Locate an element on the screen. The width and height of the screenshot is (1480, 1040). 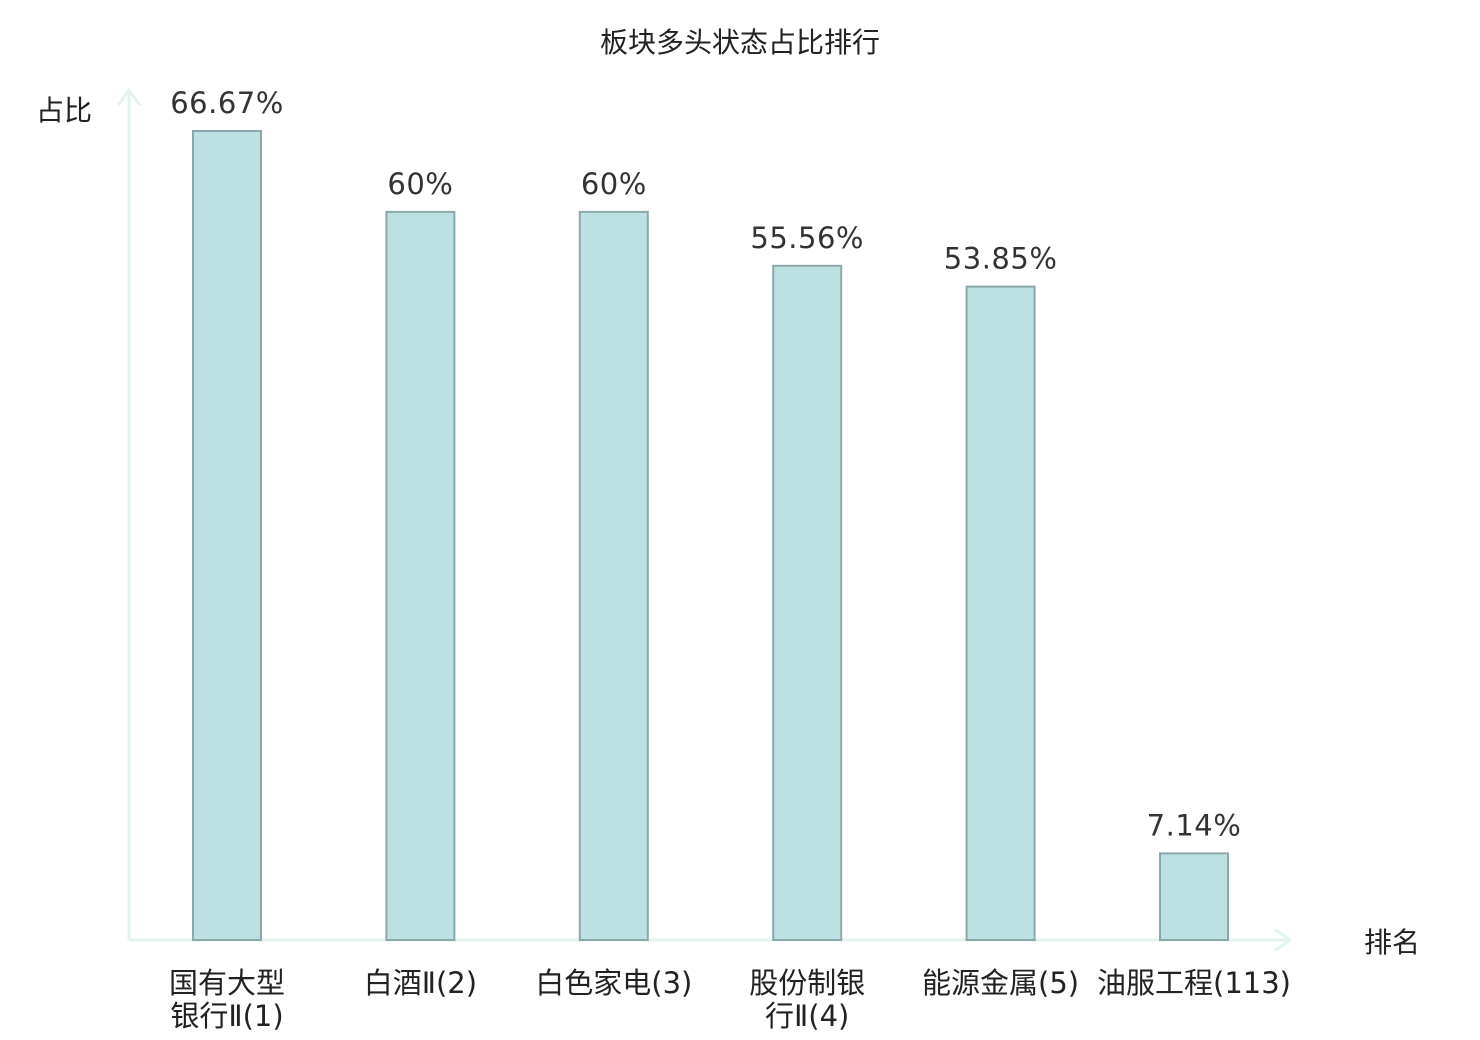
category-label: 油服工程(113) is located at coordinates (1194, 983).